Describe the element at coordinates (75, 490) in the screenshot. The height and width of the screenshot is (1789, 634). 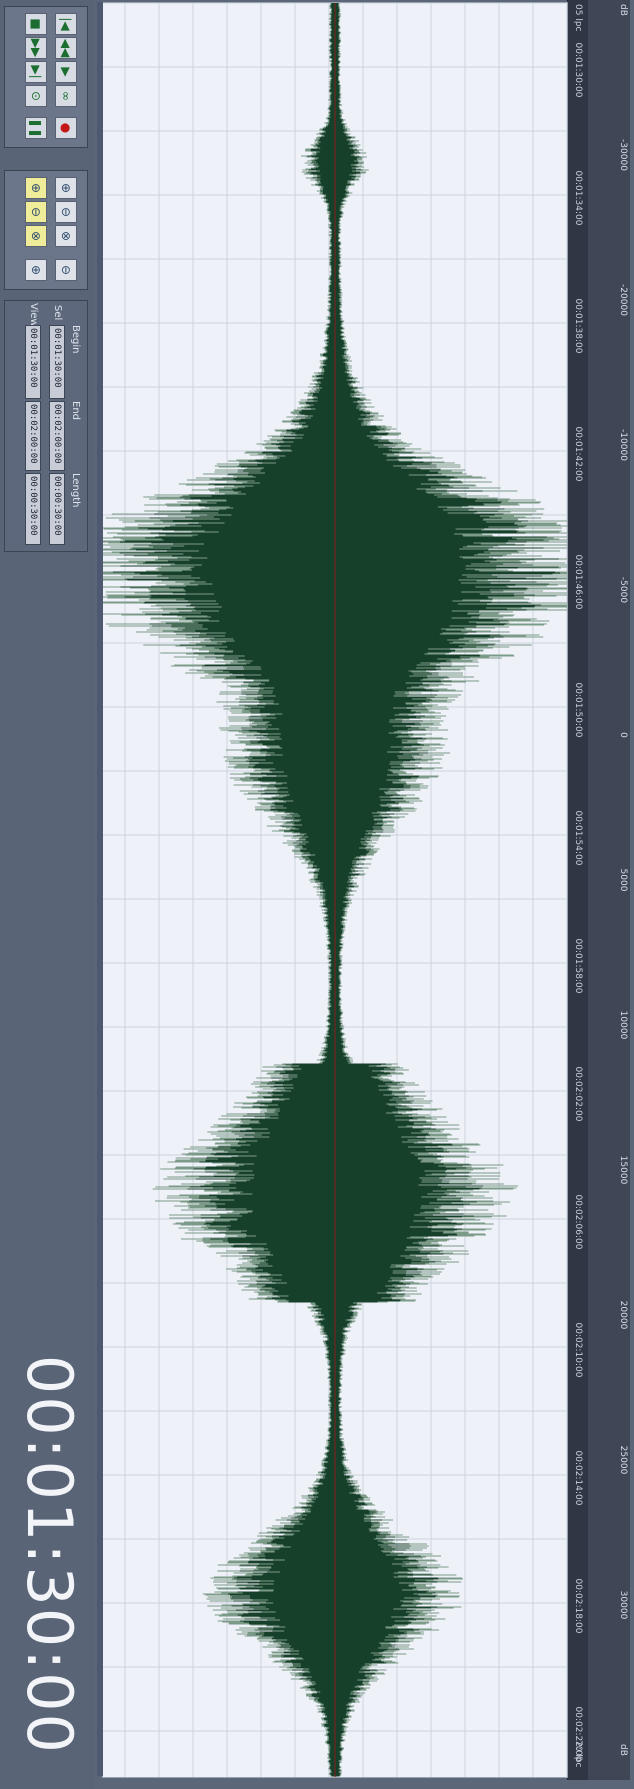
I see `length-label: Length` at that location.